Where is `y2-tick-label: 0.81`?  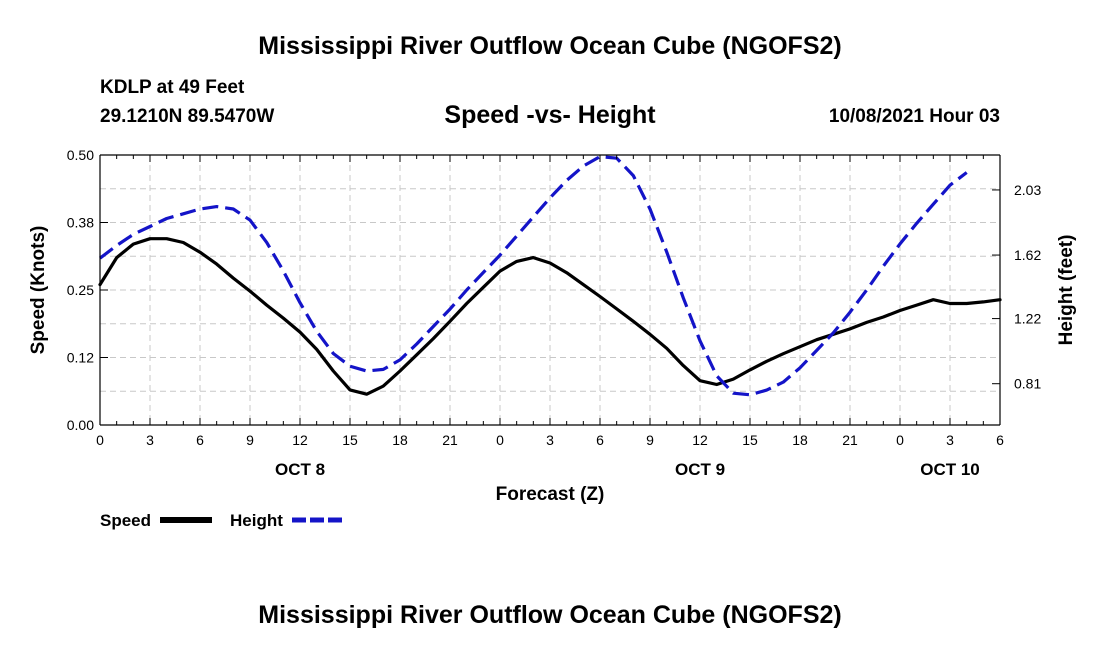
y2-tick-label: 0.81 is located at coordinates (1027, 384).